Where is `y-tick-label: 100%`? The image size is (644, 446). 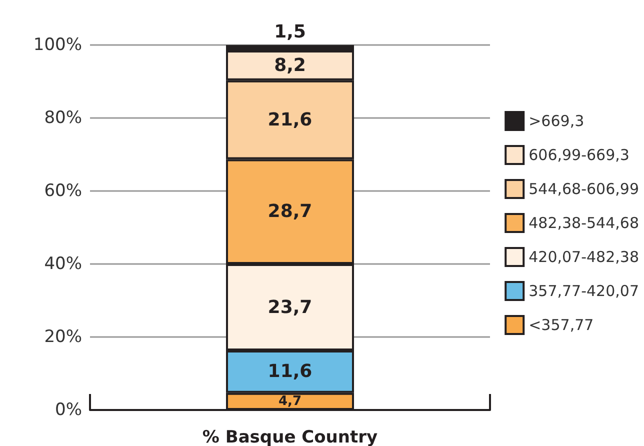 y-tick-label: 100% is located at coordinates (57, 45).